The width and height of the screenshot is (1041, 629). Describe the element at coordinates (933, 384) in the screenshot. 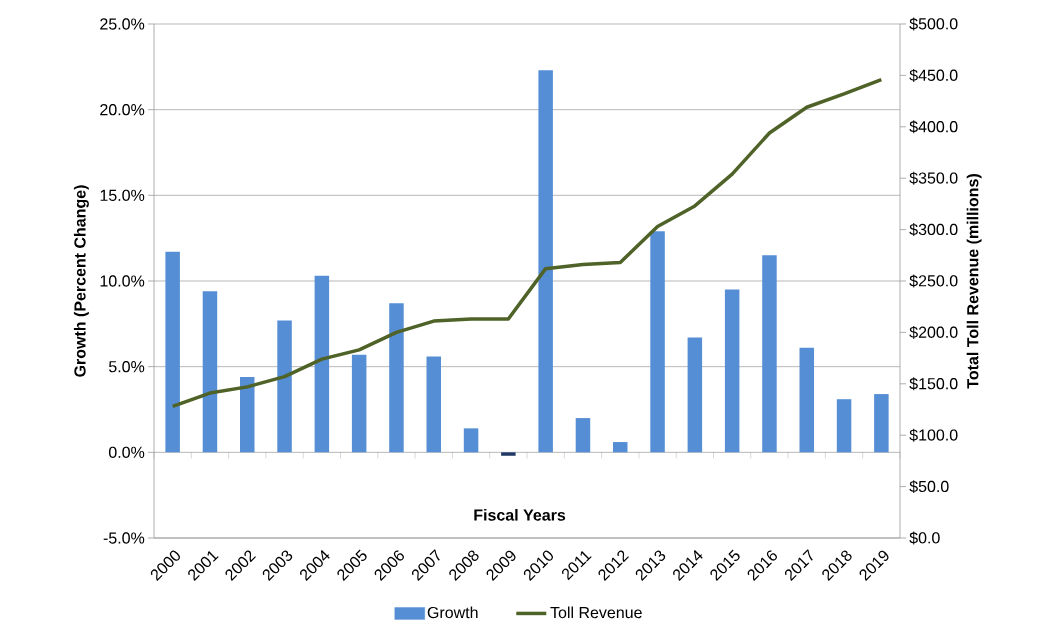

I see `y2-tick-label: $150.0` at that location.